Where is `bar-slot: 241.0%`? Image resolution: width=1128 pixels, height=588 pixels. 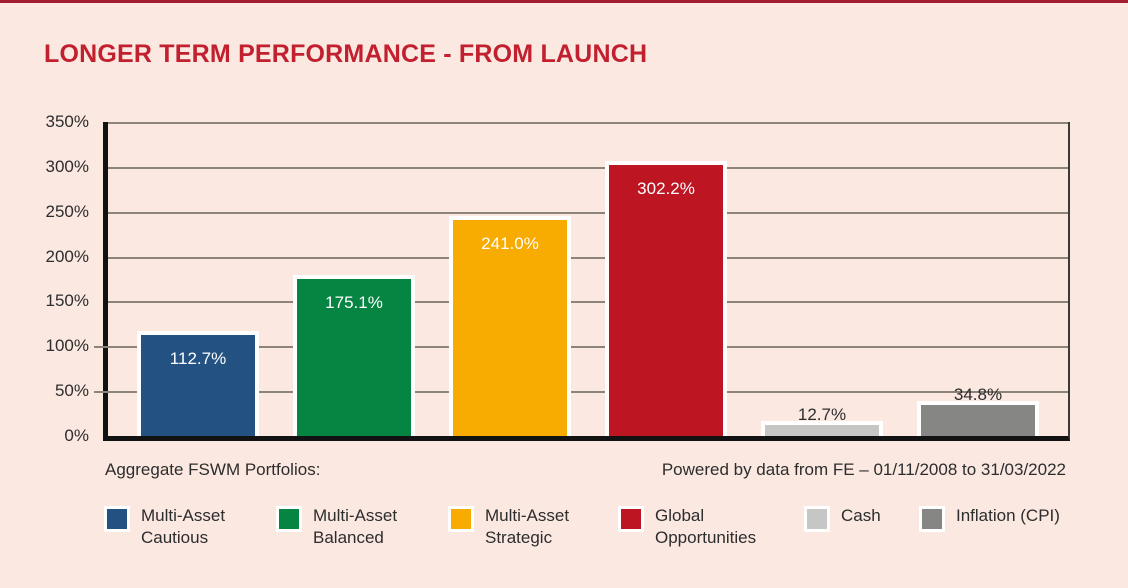
bar-slot: 241.0% is located at coordinates (510, 279).